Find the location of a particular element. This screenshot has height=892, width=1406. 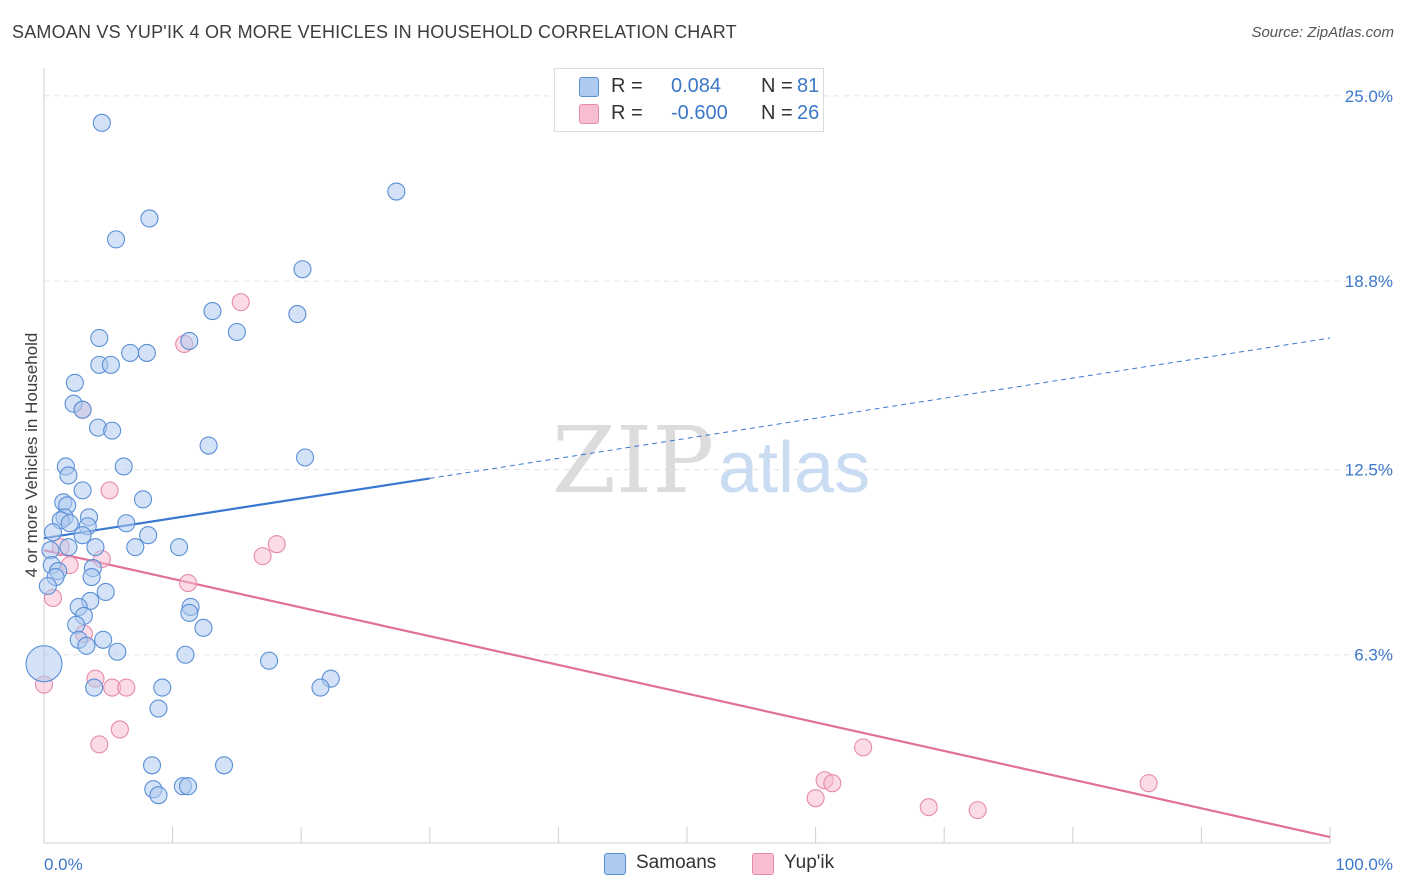

samoans-legend-swatch is located at coordinates (615, 864).